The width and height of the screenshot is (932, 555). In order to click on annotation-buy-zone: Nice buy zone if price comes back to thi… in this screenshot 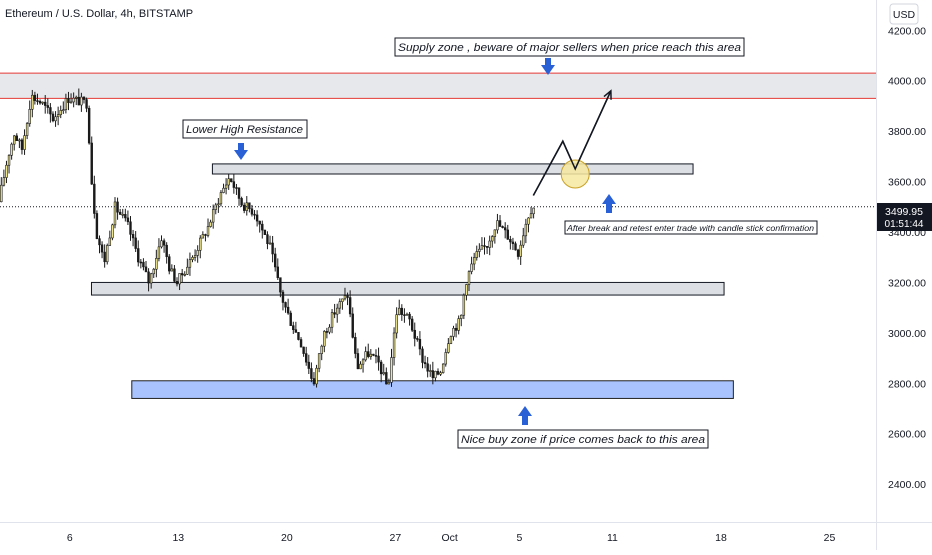, I will do `click(583, 439)`.